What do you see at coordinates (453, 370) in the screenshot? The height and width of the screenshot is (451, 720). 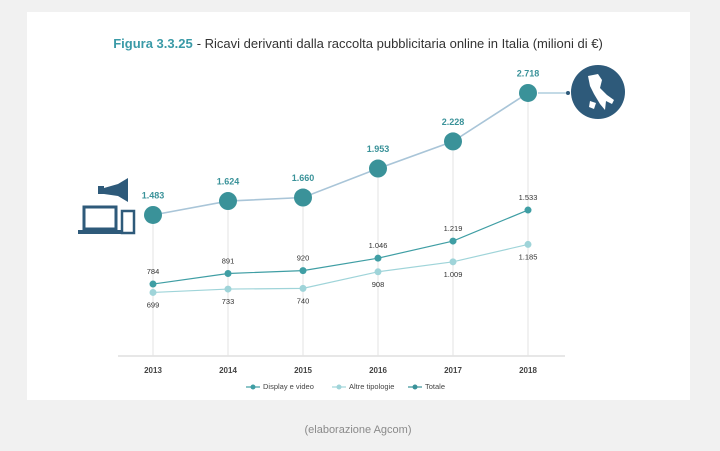 I see `x-tick-label: 2017` at bounding box center [453, 370].